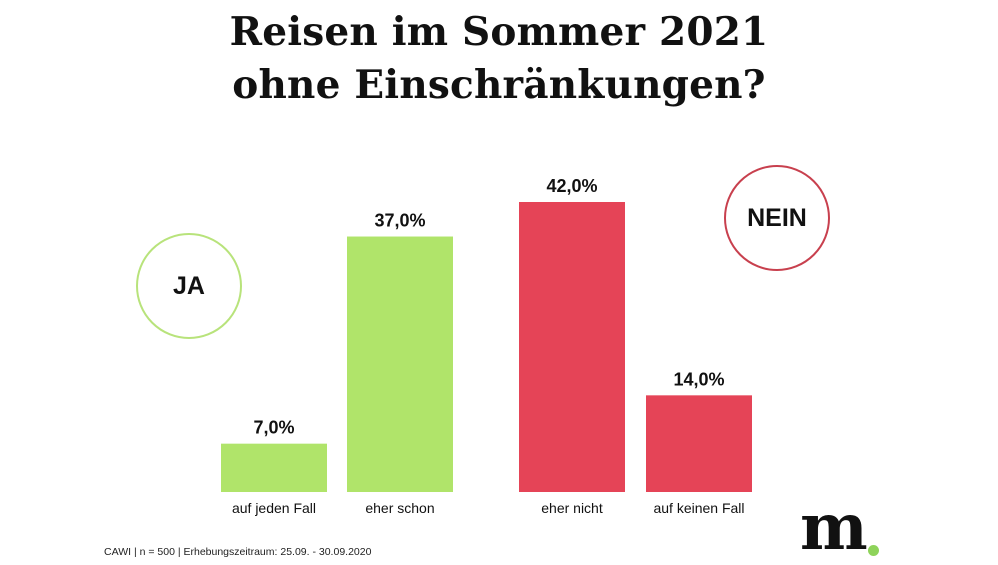 Image resolution: width=998 pixels, height=565 pixels. I want to click on category-label-3: auf keinen Fall, so click(698, 508).